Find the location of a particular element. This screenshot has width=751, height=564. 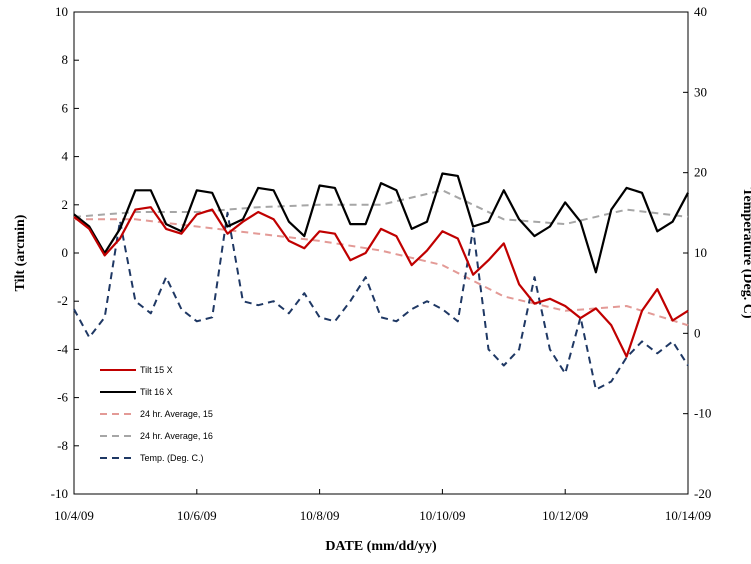

y-tick-label: 0 is located at coordinates (65, 252).